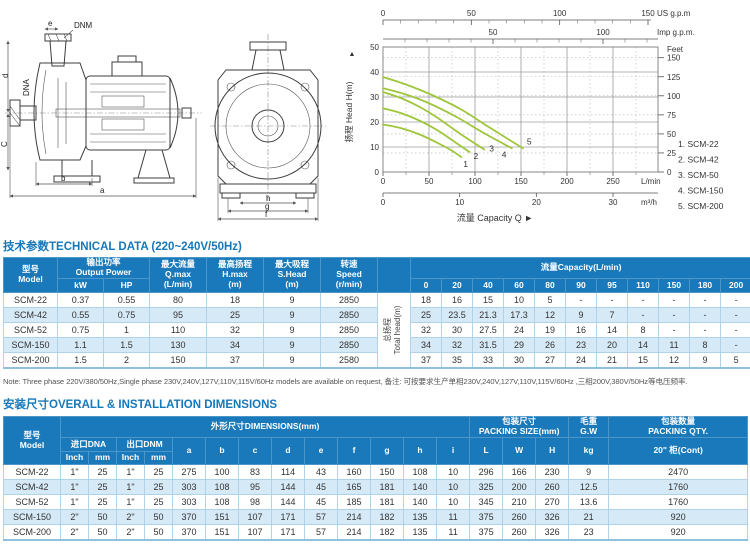  What do you see at coordinates (488, 345) in the screenshot?
I see `head-cell: 31.5` at bounding box center [488, 345].